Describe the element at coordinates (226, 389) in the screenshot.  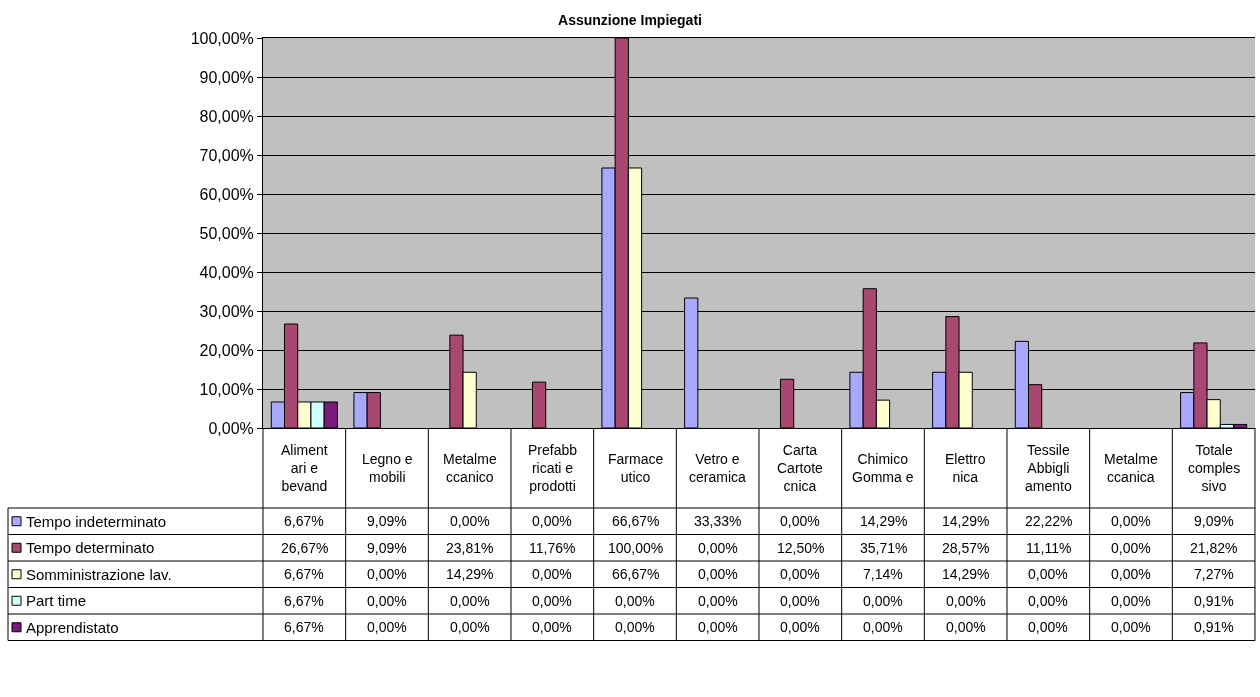
I see `y-tick-label: 10,00%` at that location.